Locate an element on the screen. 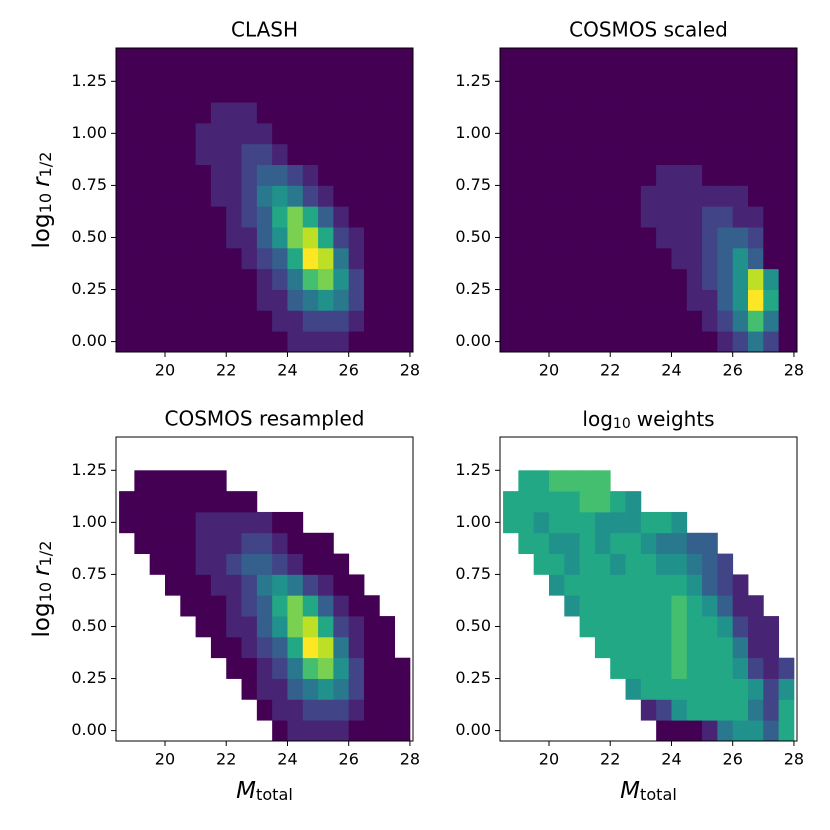 The image size is (830, 830). y-axis-label: log10 r1/2 is located at coordinates (42, 589).